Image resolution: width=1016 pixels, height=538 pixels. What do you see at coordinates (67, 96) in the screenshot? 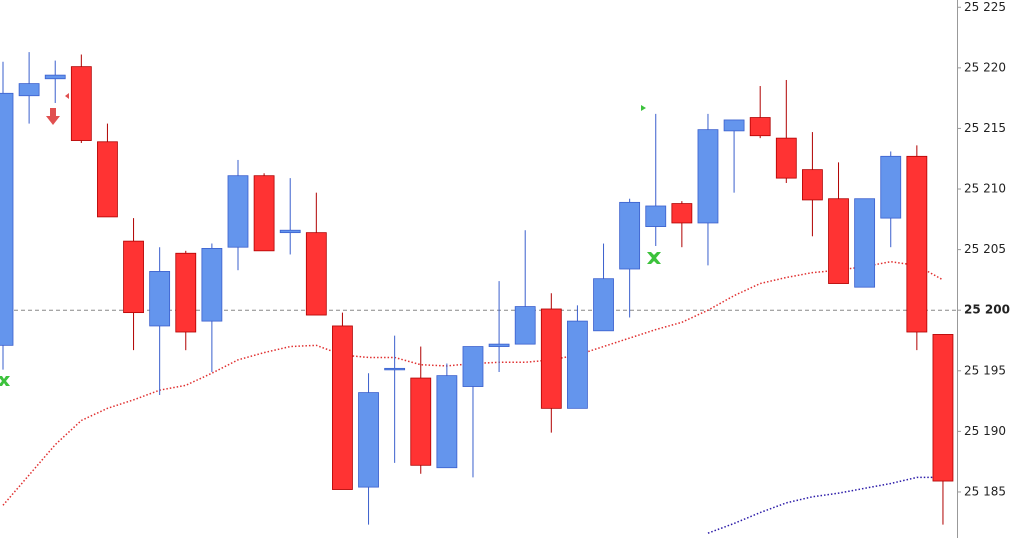
I see `sell-marker` at bounding box center [67, 96].